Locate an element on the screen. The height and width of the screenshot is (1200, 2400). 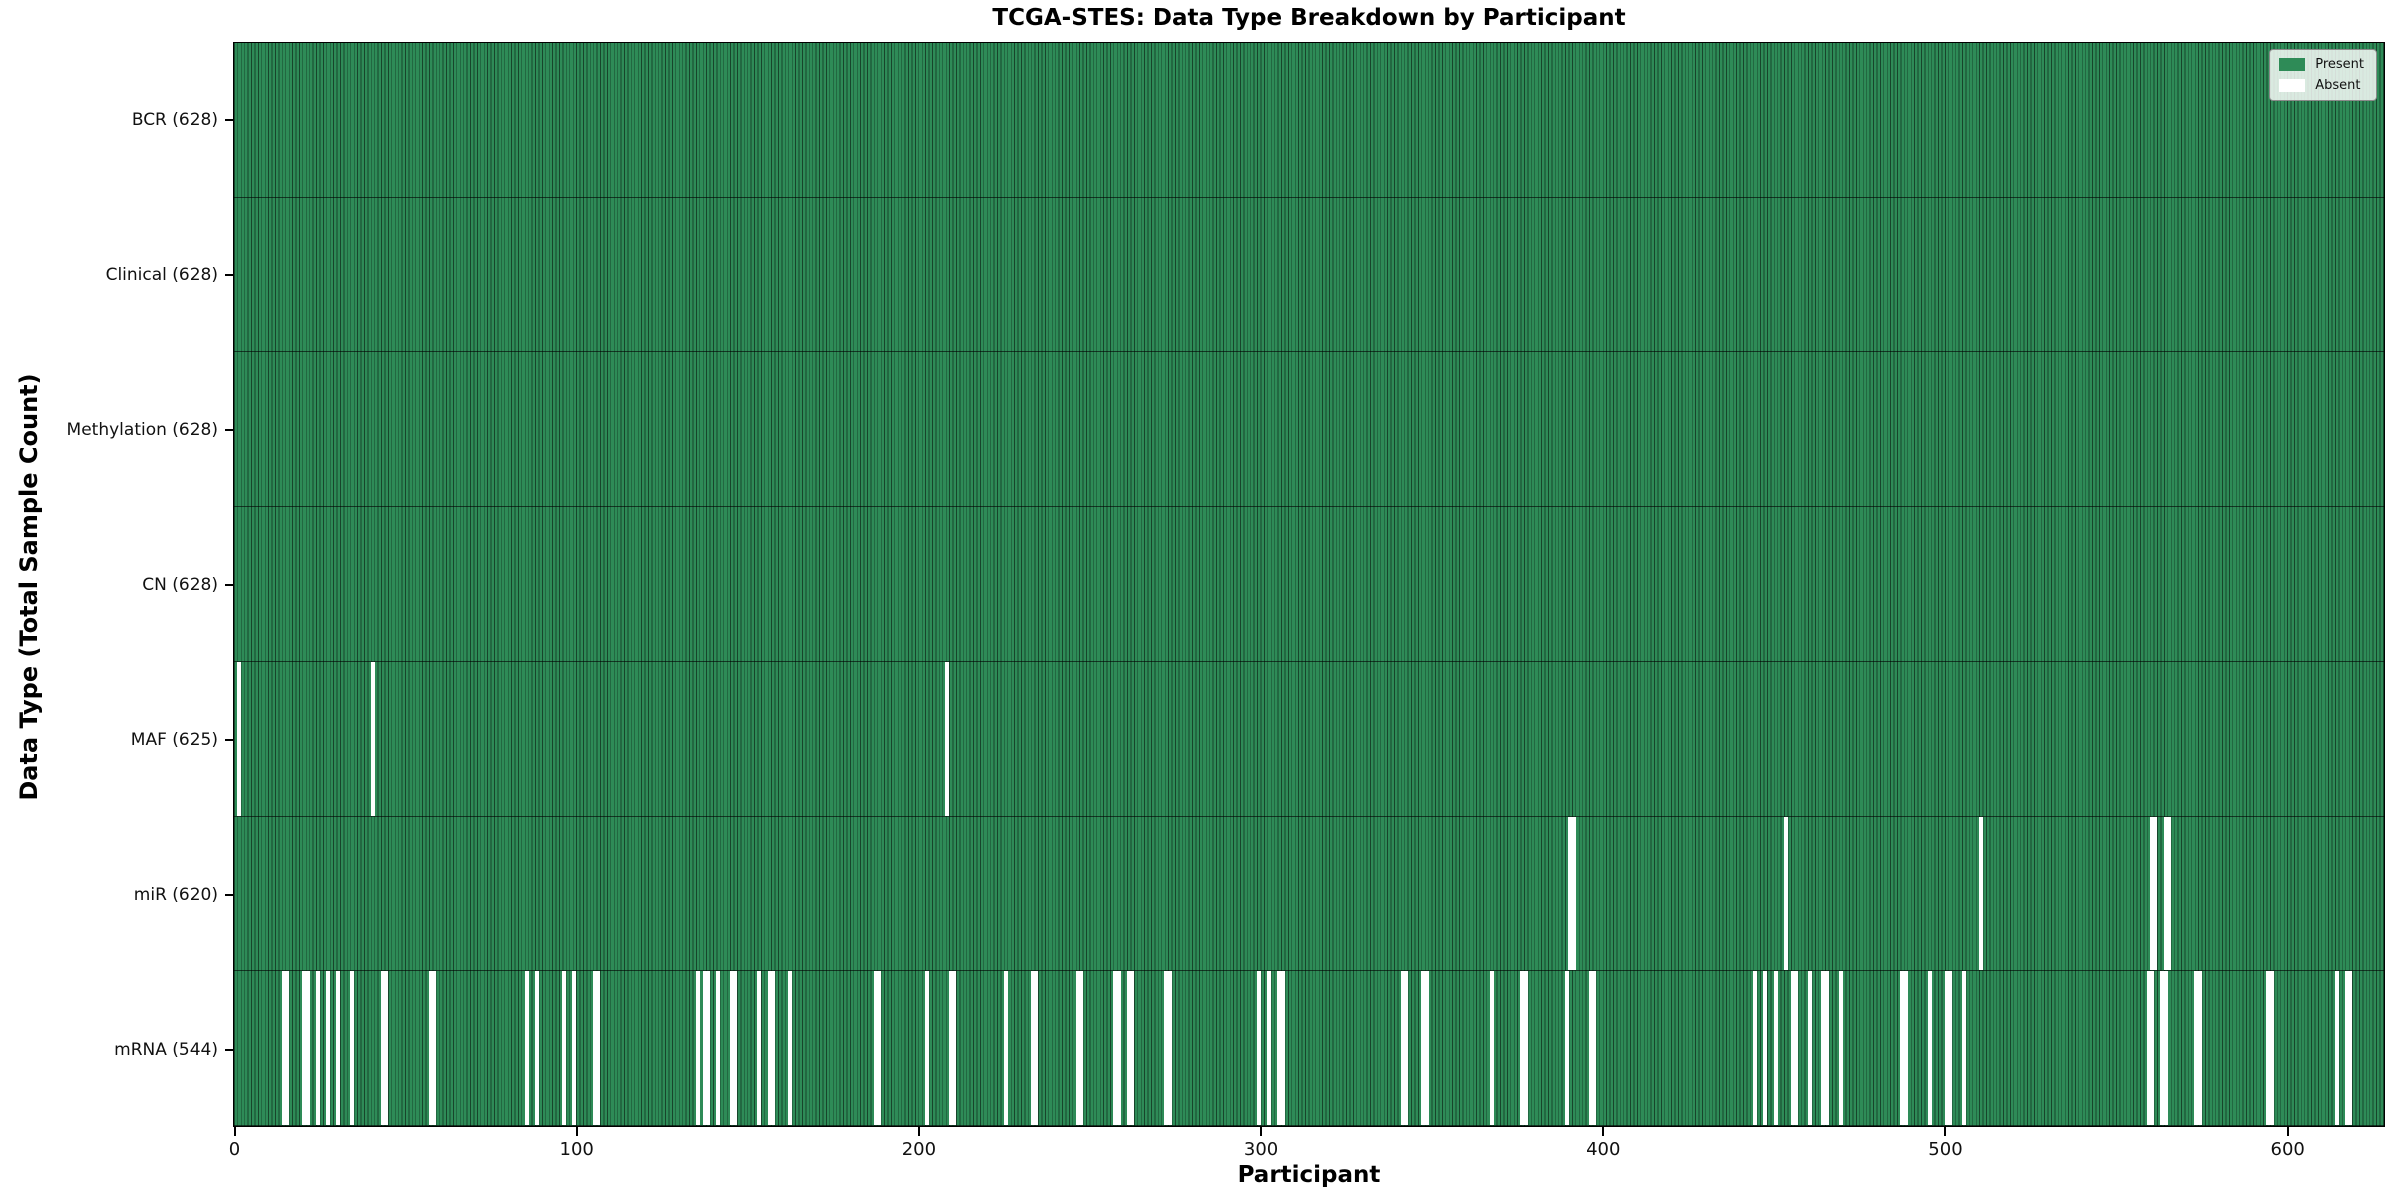
x-tick-label-100: 100 is located at coordinates (576, 1149).